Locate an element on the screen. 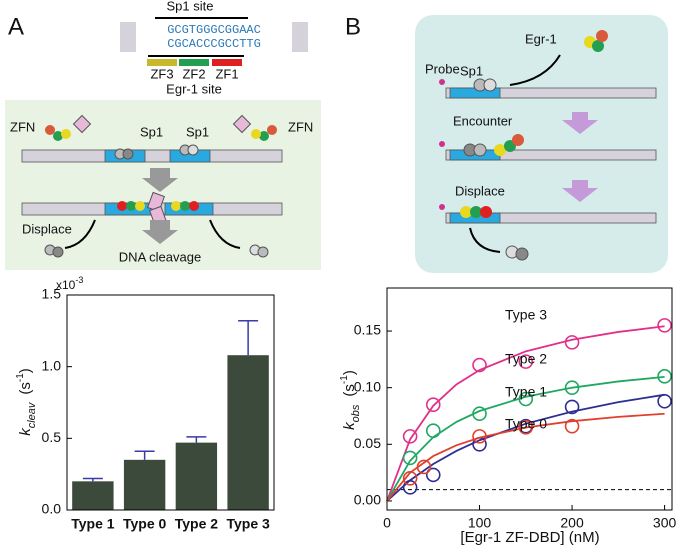 The image size is (680, 550). y-tick-label: 0.10 is located at coordinates (367, 386).